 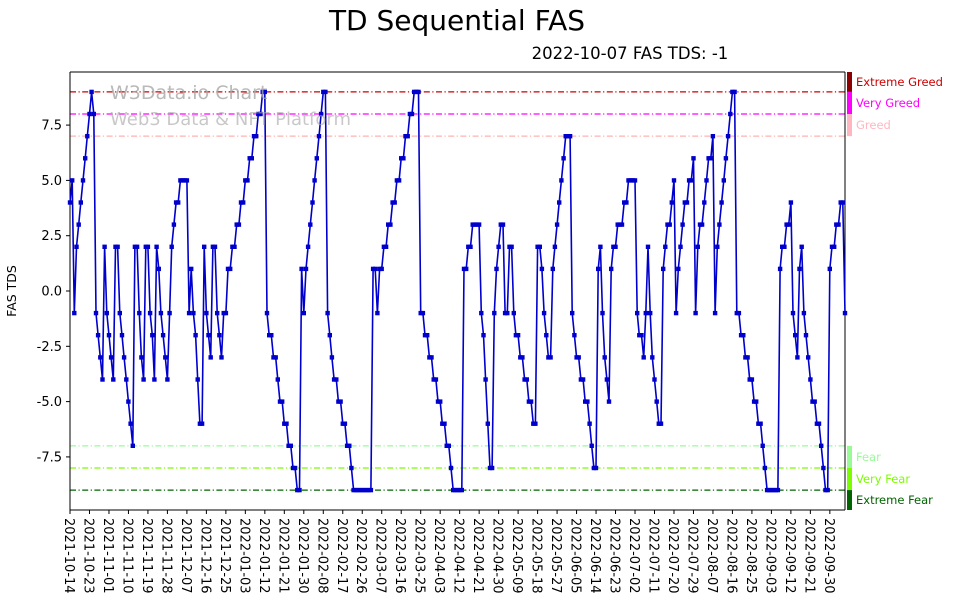 I want to click on chart-subtitle: 2022-10-07 FAS TDS: -1, so click(x=630, y=53).